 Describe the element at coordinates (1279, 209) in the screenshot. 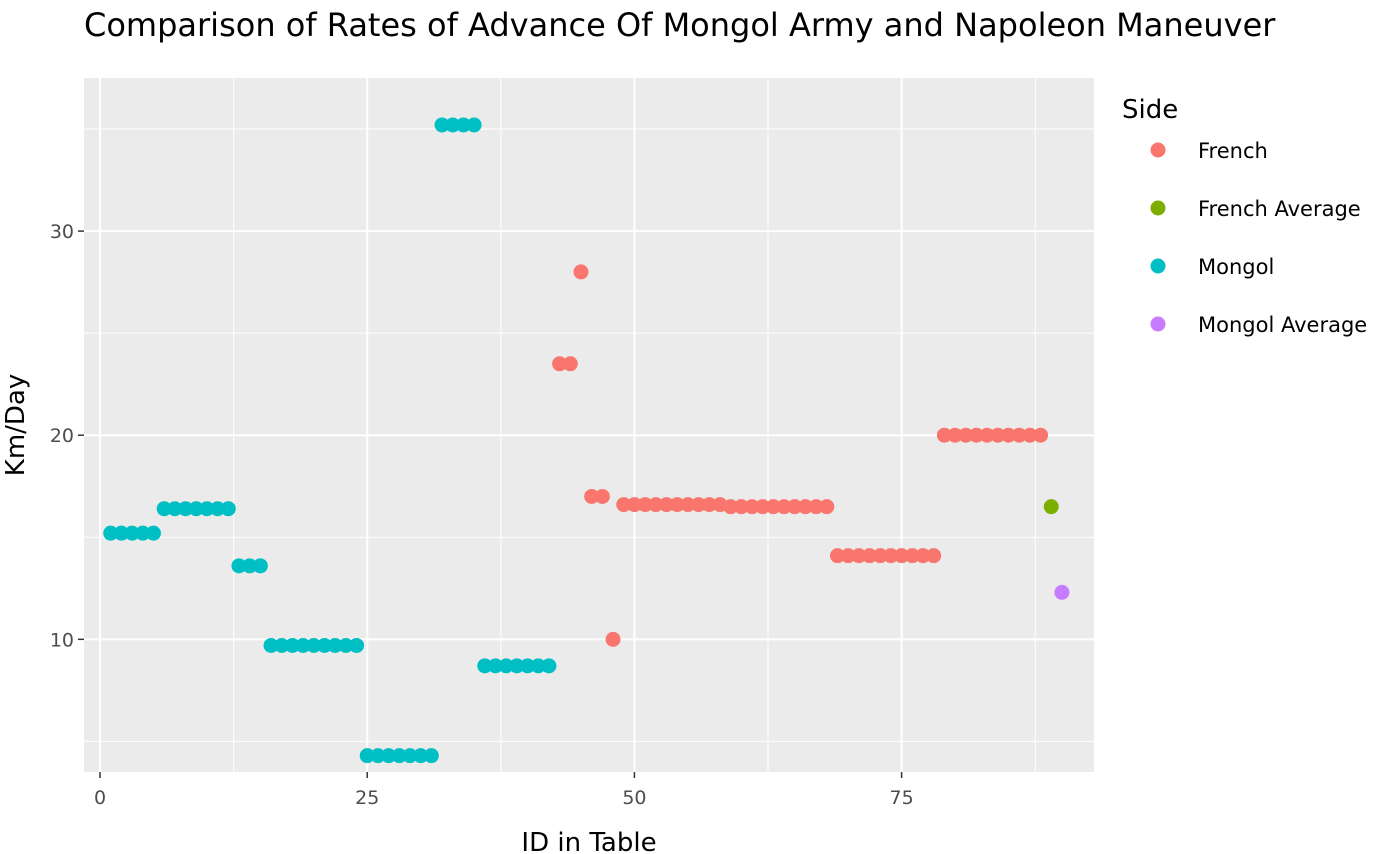

I see `legend-label: French Average` at that location.